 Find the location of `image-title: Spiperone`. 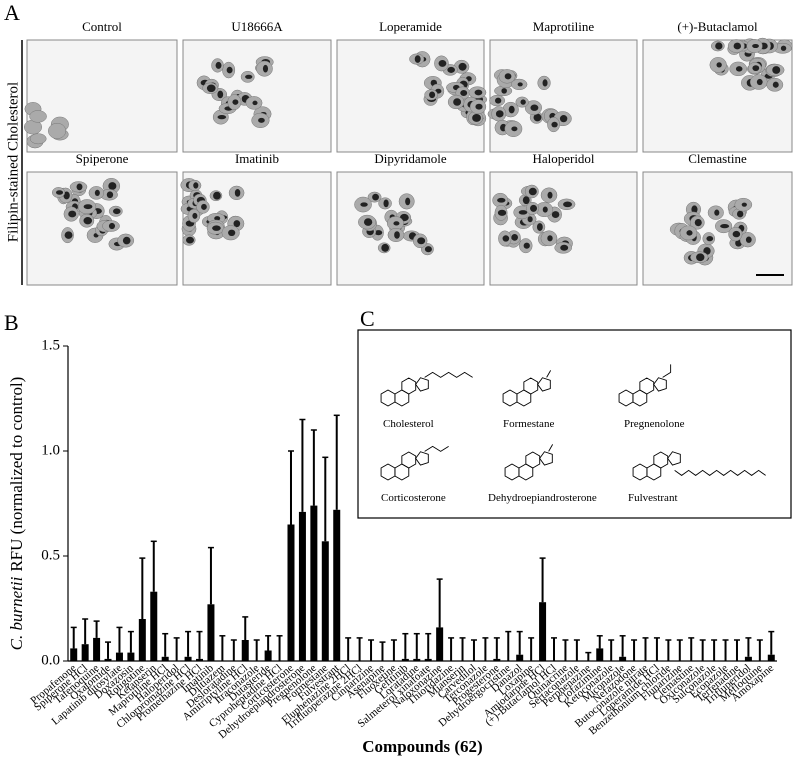

image-title: Spiperone is located at coordinates (102, 158).